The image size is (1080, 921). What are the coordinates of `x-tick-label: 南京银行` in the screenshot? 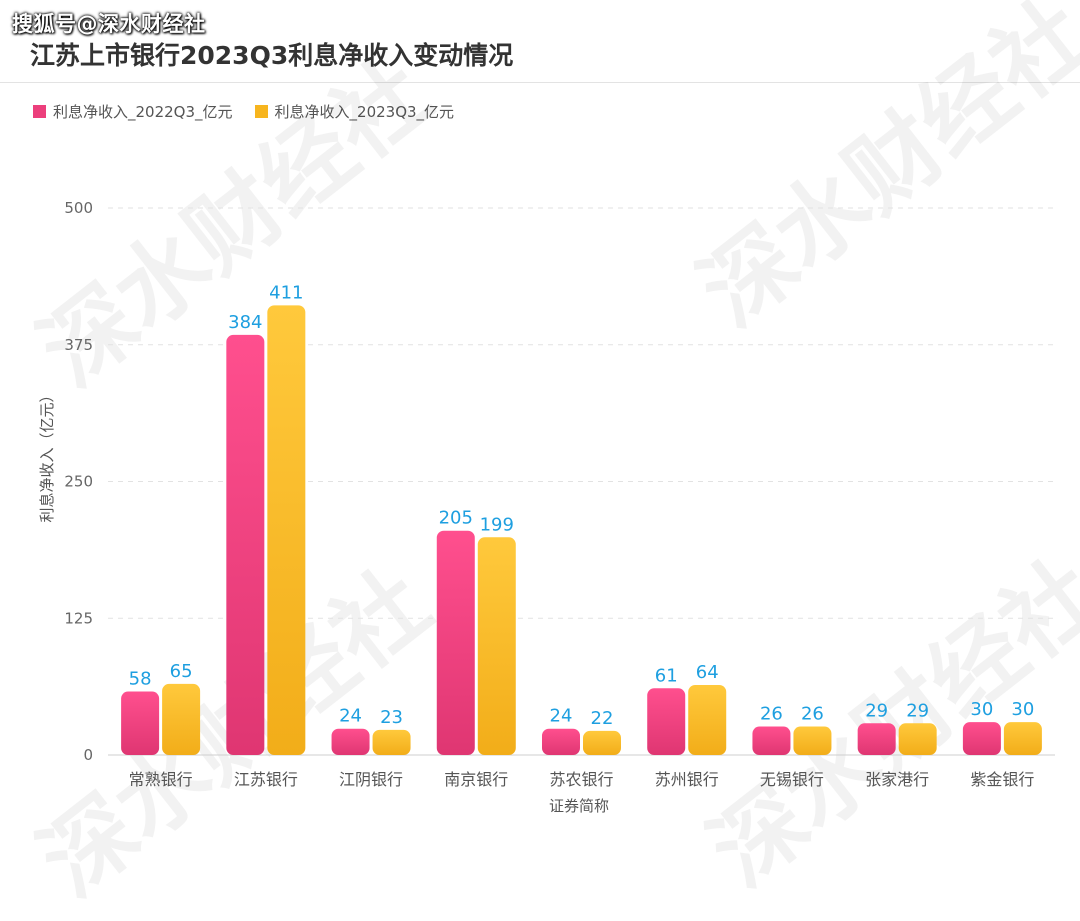 It's located at (476, 779).